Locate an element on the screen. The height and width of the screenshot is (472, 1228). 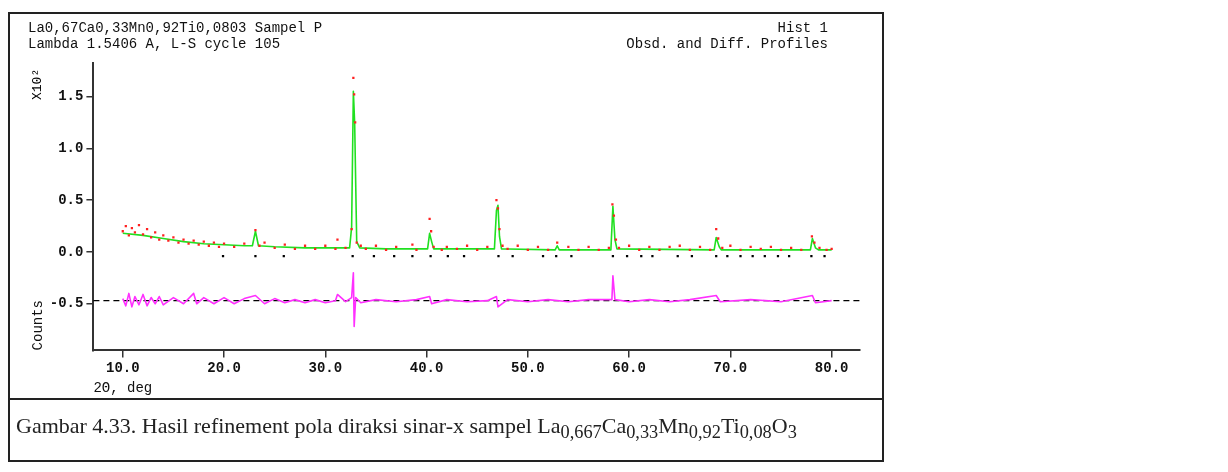
y-tick-label: 1.5 is located at coordinates (71, 96).